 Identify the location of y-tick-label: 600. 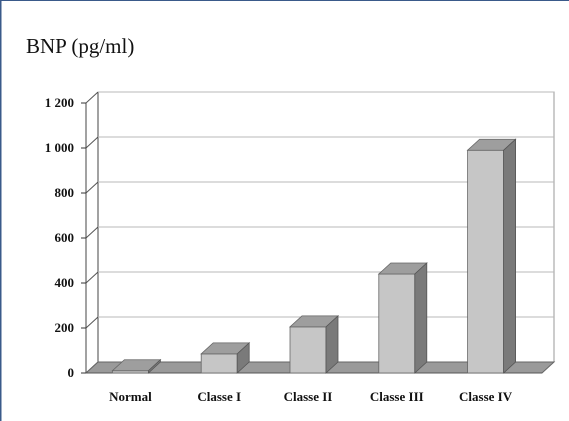
(65, 237).